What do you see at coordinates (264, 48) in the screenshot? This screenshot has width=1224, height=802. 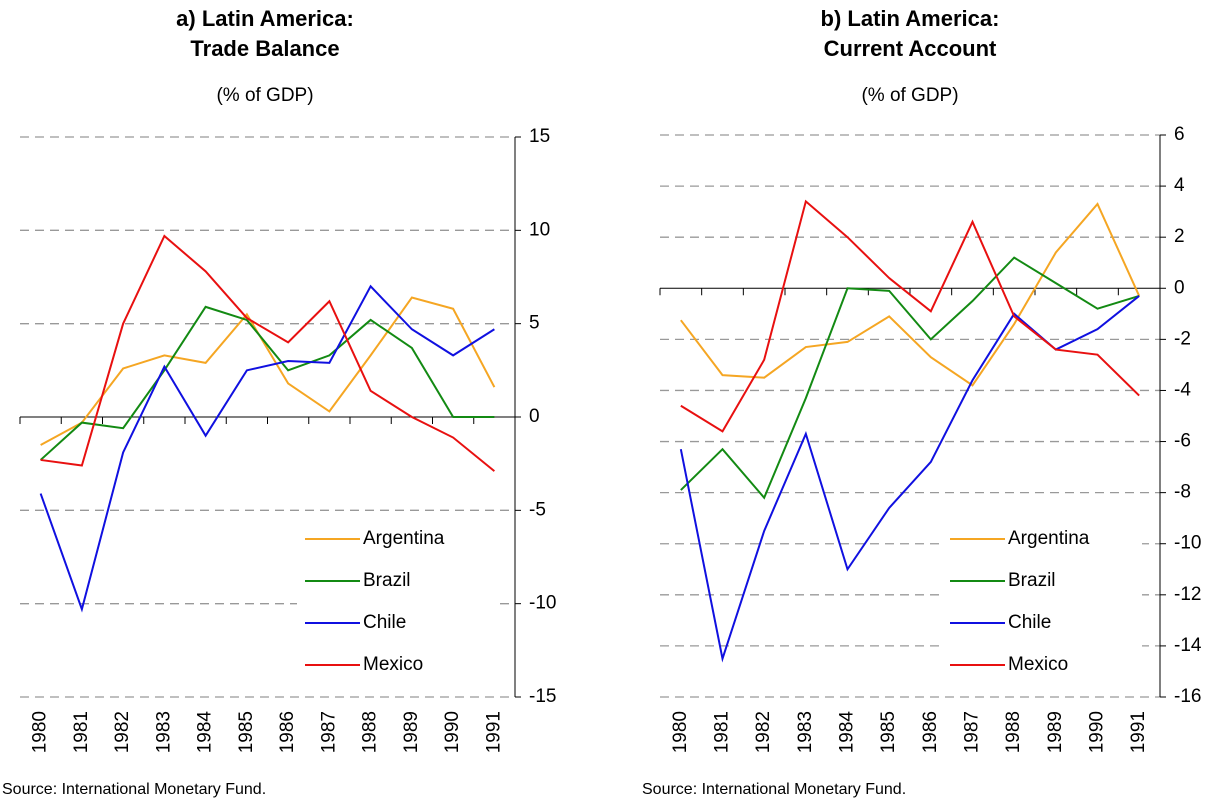 I see `chart-title: Trade Balance` at bounding box center [264, 48].